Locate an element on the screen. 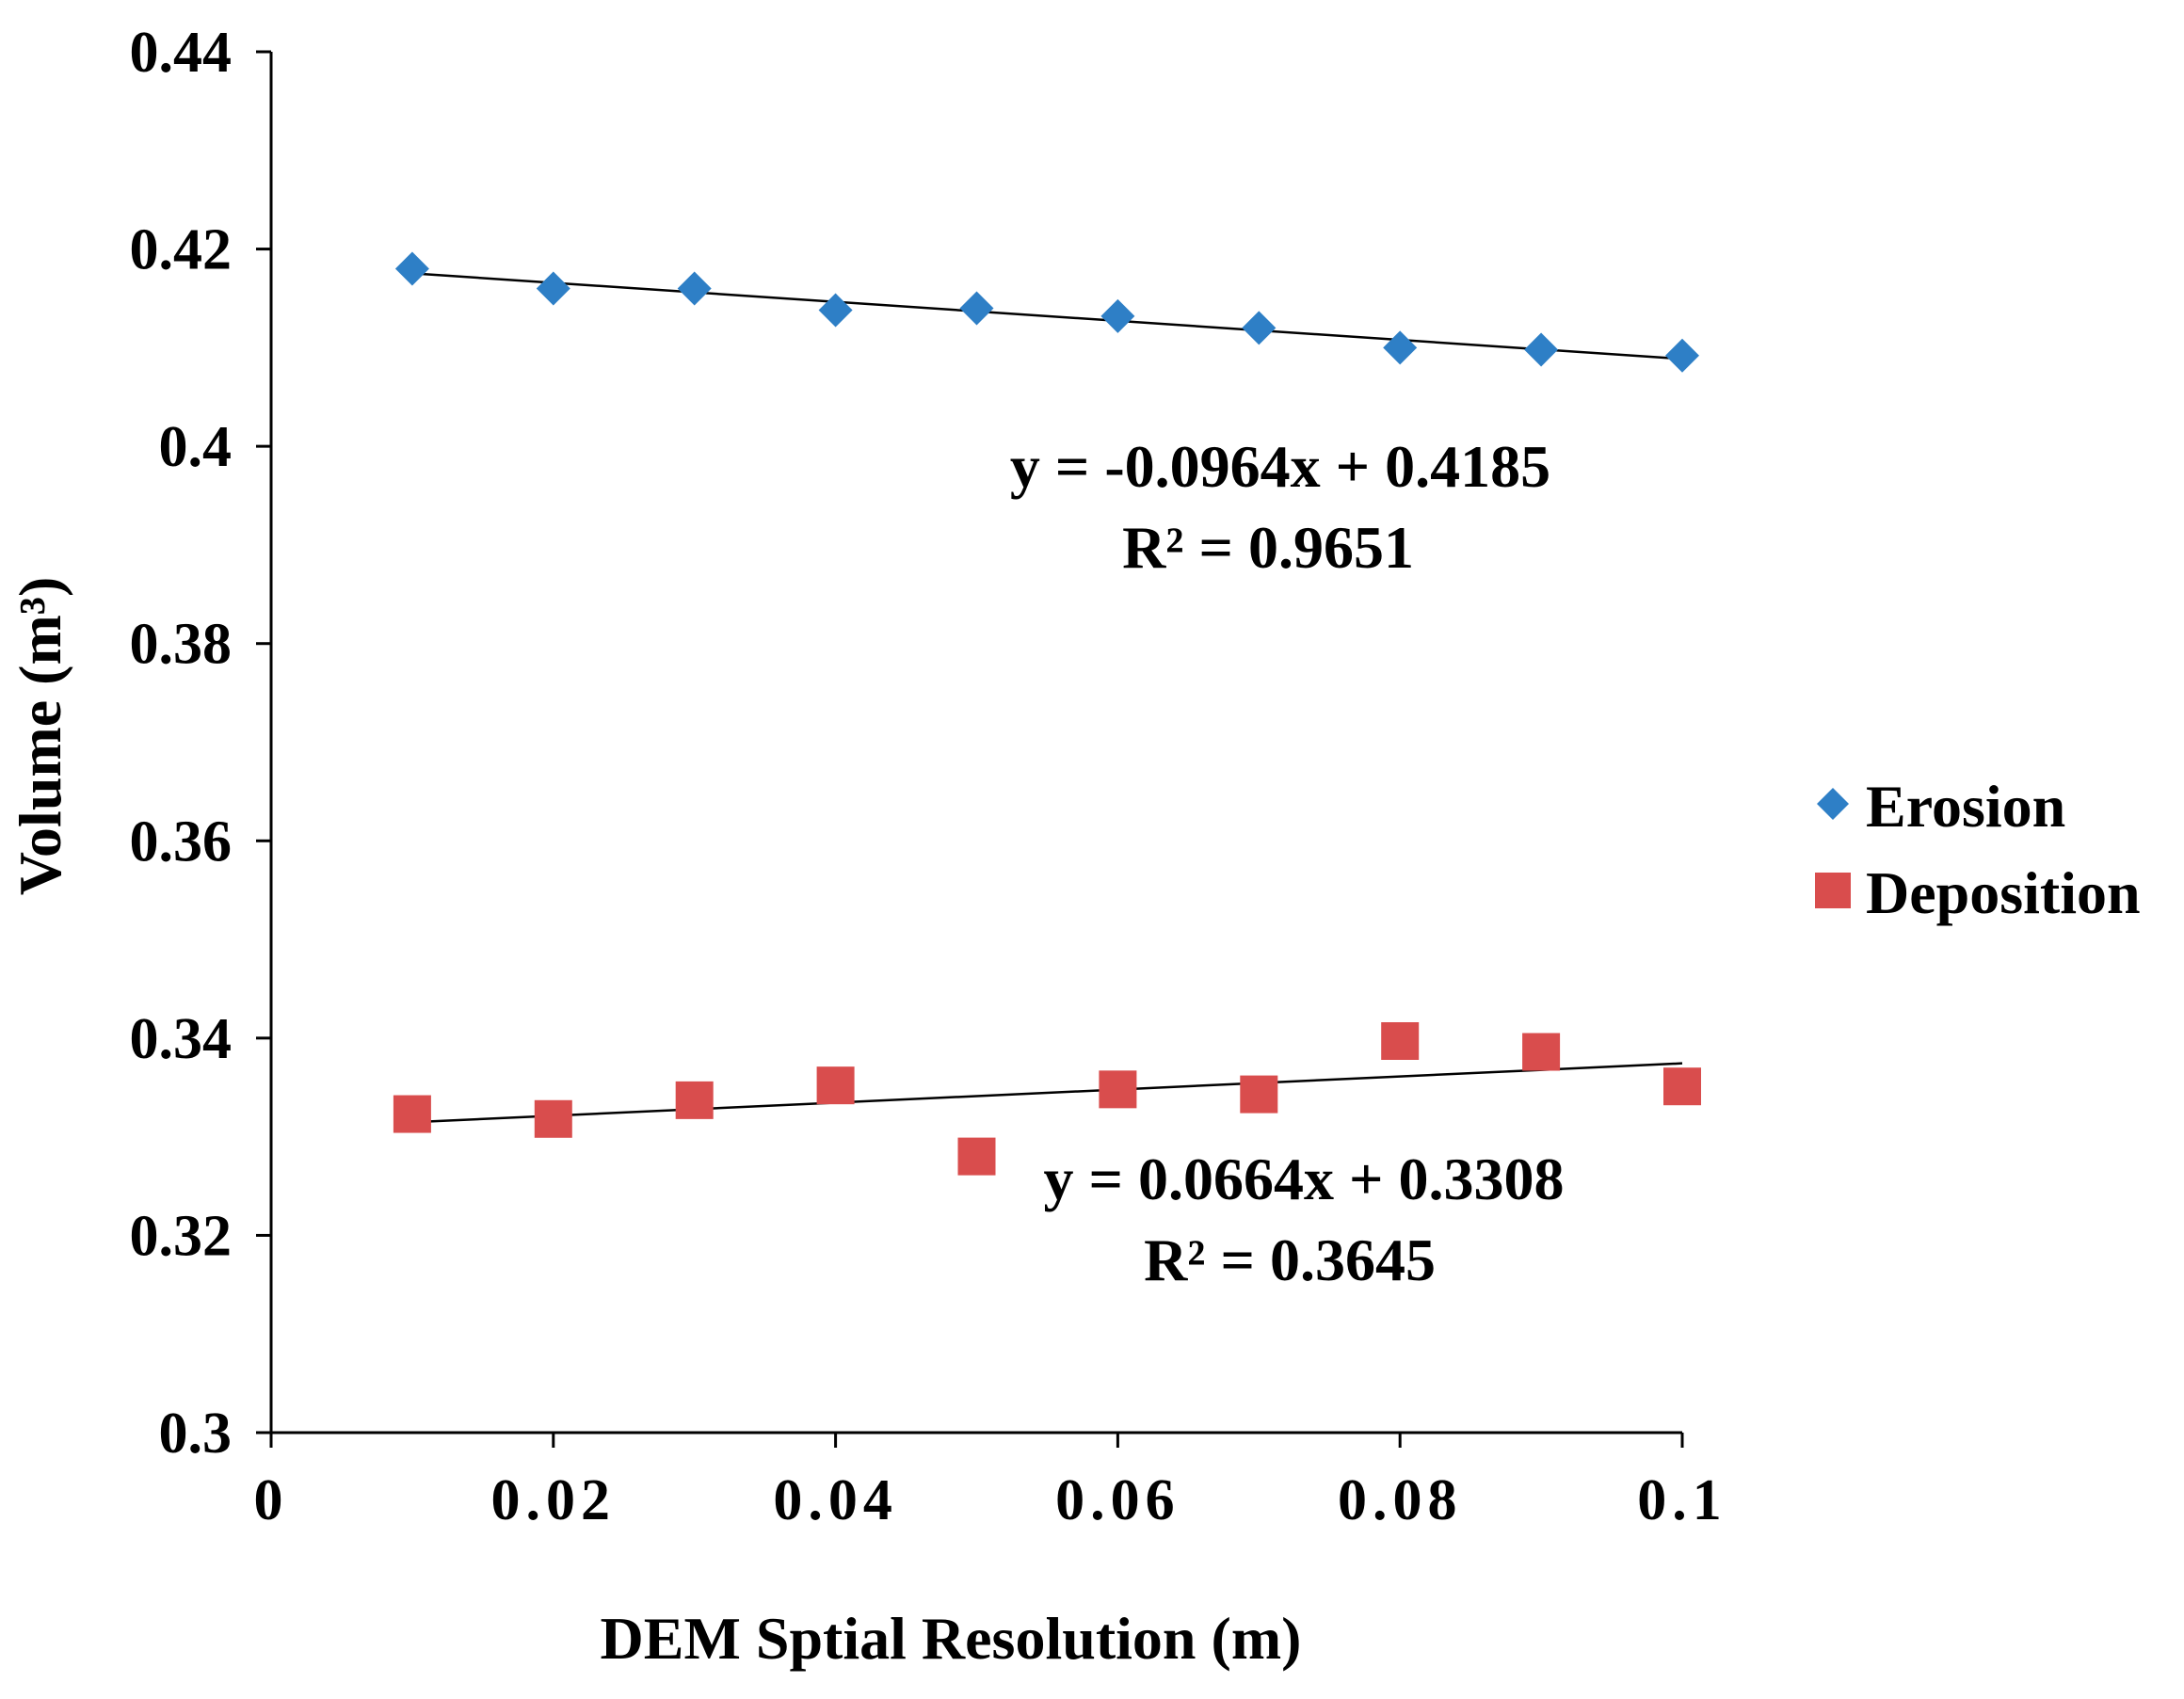  legend-deposition-label: Deposition is located at coordinates (2003, 893).